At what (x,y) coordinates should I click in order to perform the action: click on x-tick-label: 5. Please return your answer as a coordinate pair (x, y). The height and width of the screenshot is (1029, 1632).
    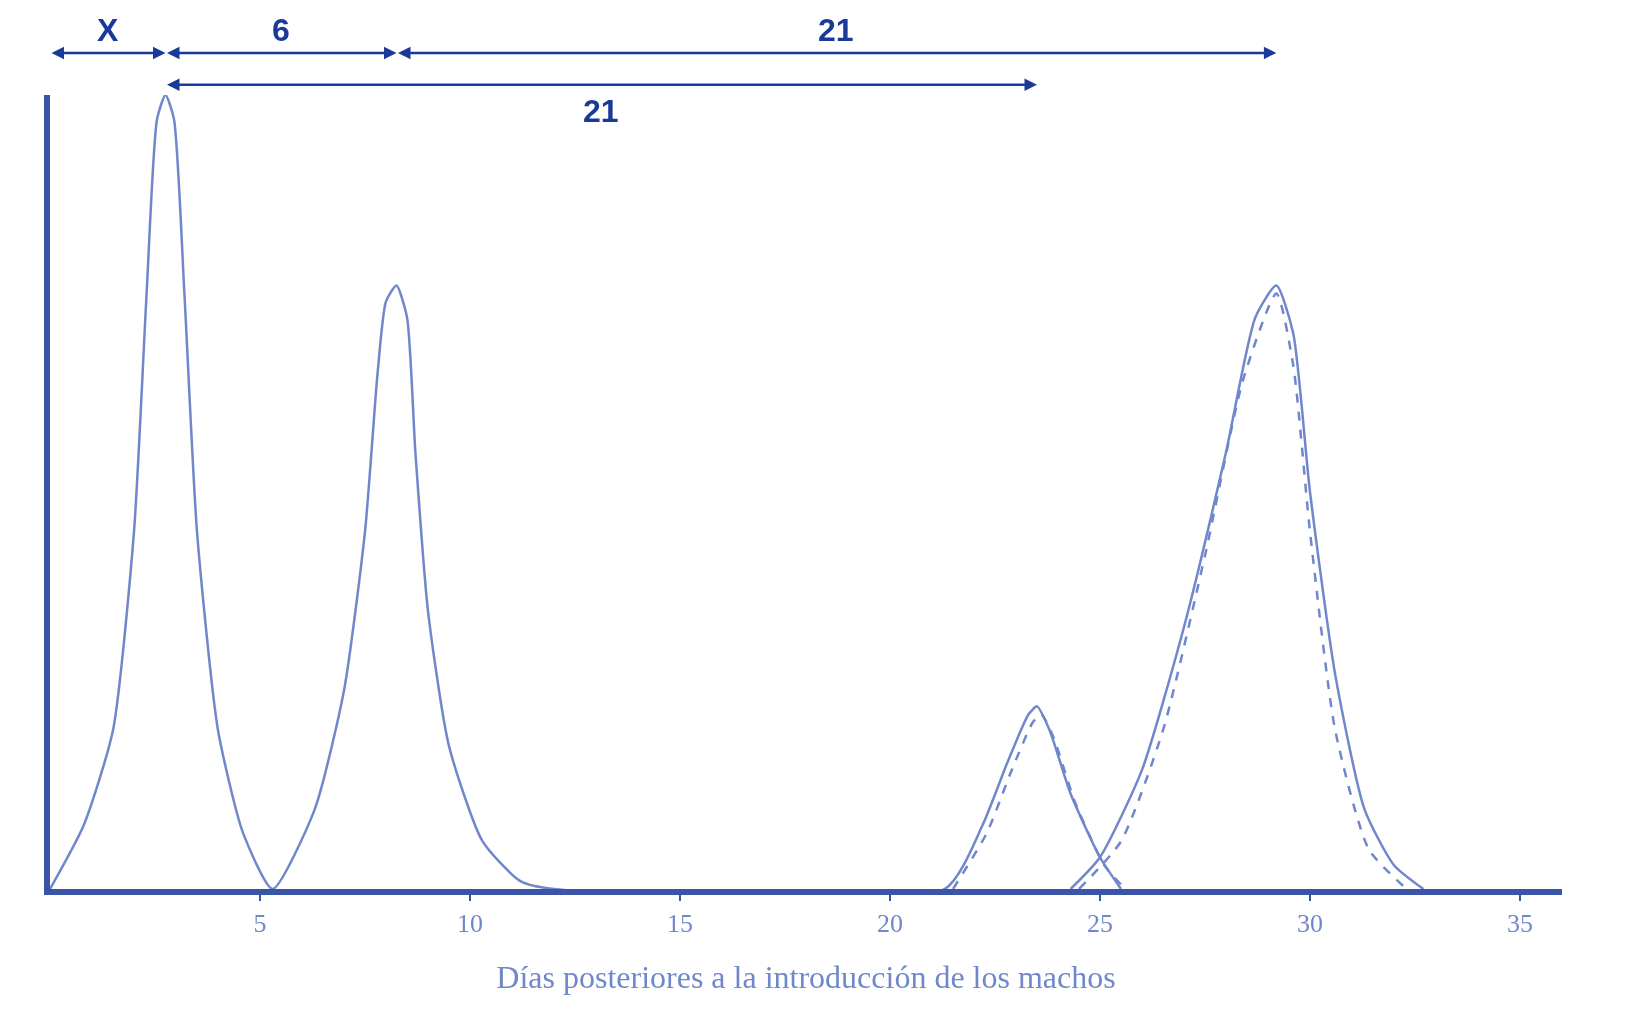
    Looking at the image, I should click on (260, 924).